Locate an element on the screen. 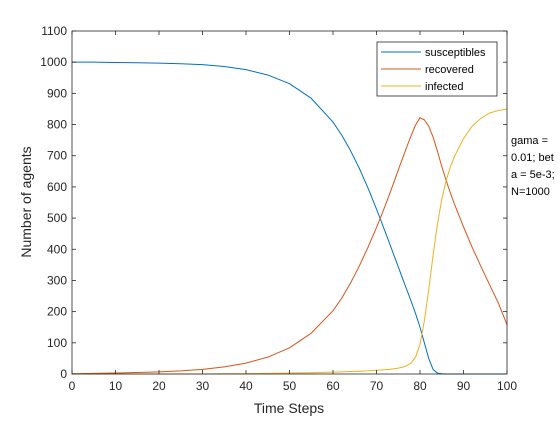  y-axis-label: Number of agents is located at coordinates (26, 201).